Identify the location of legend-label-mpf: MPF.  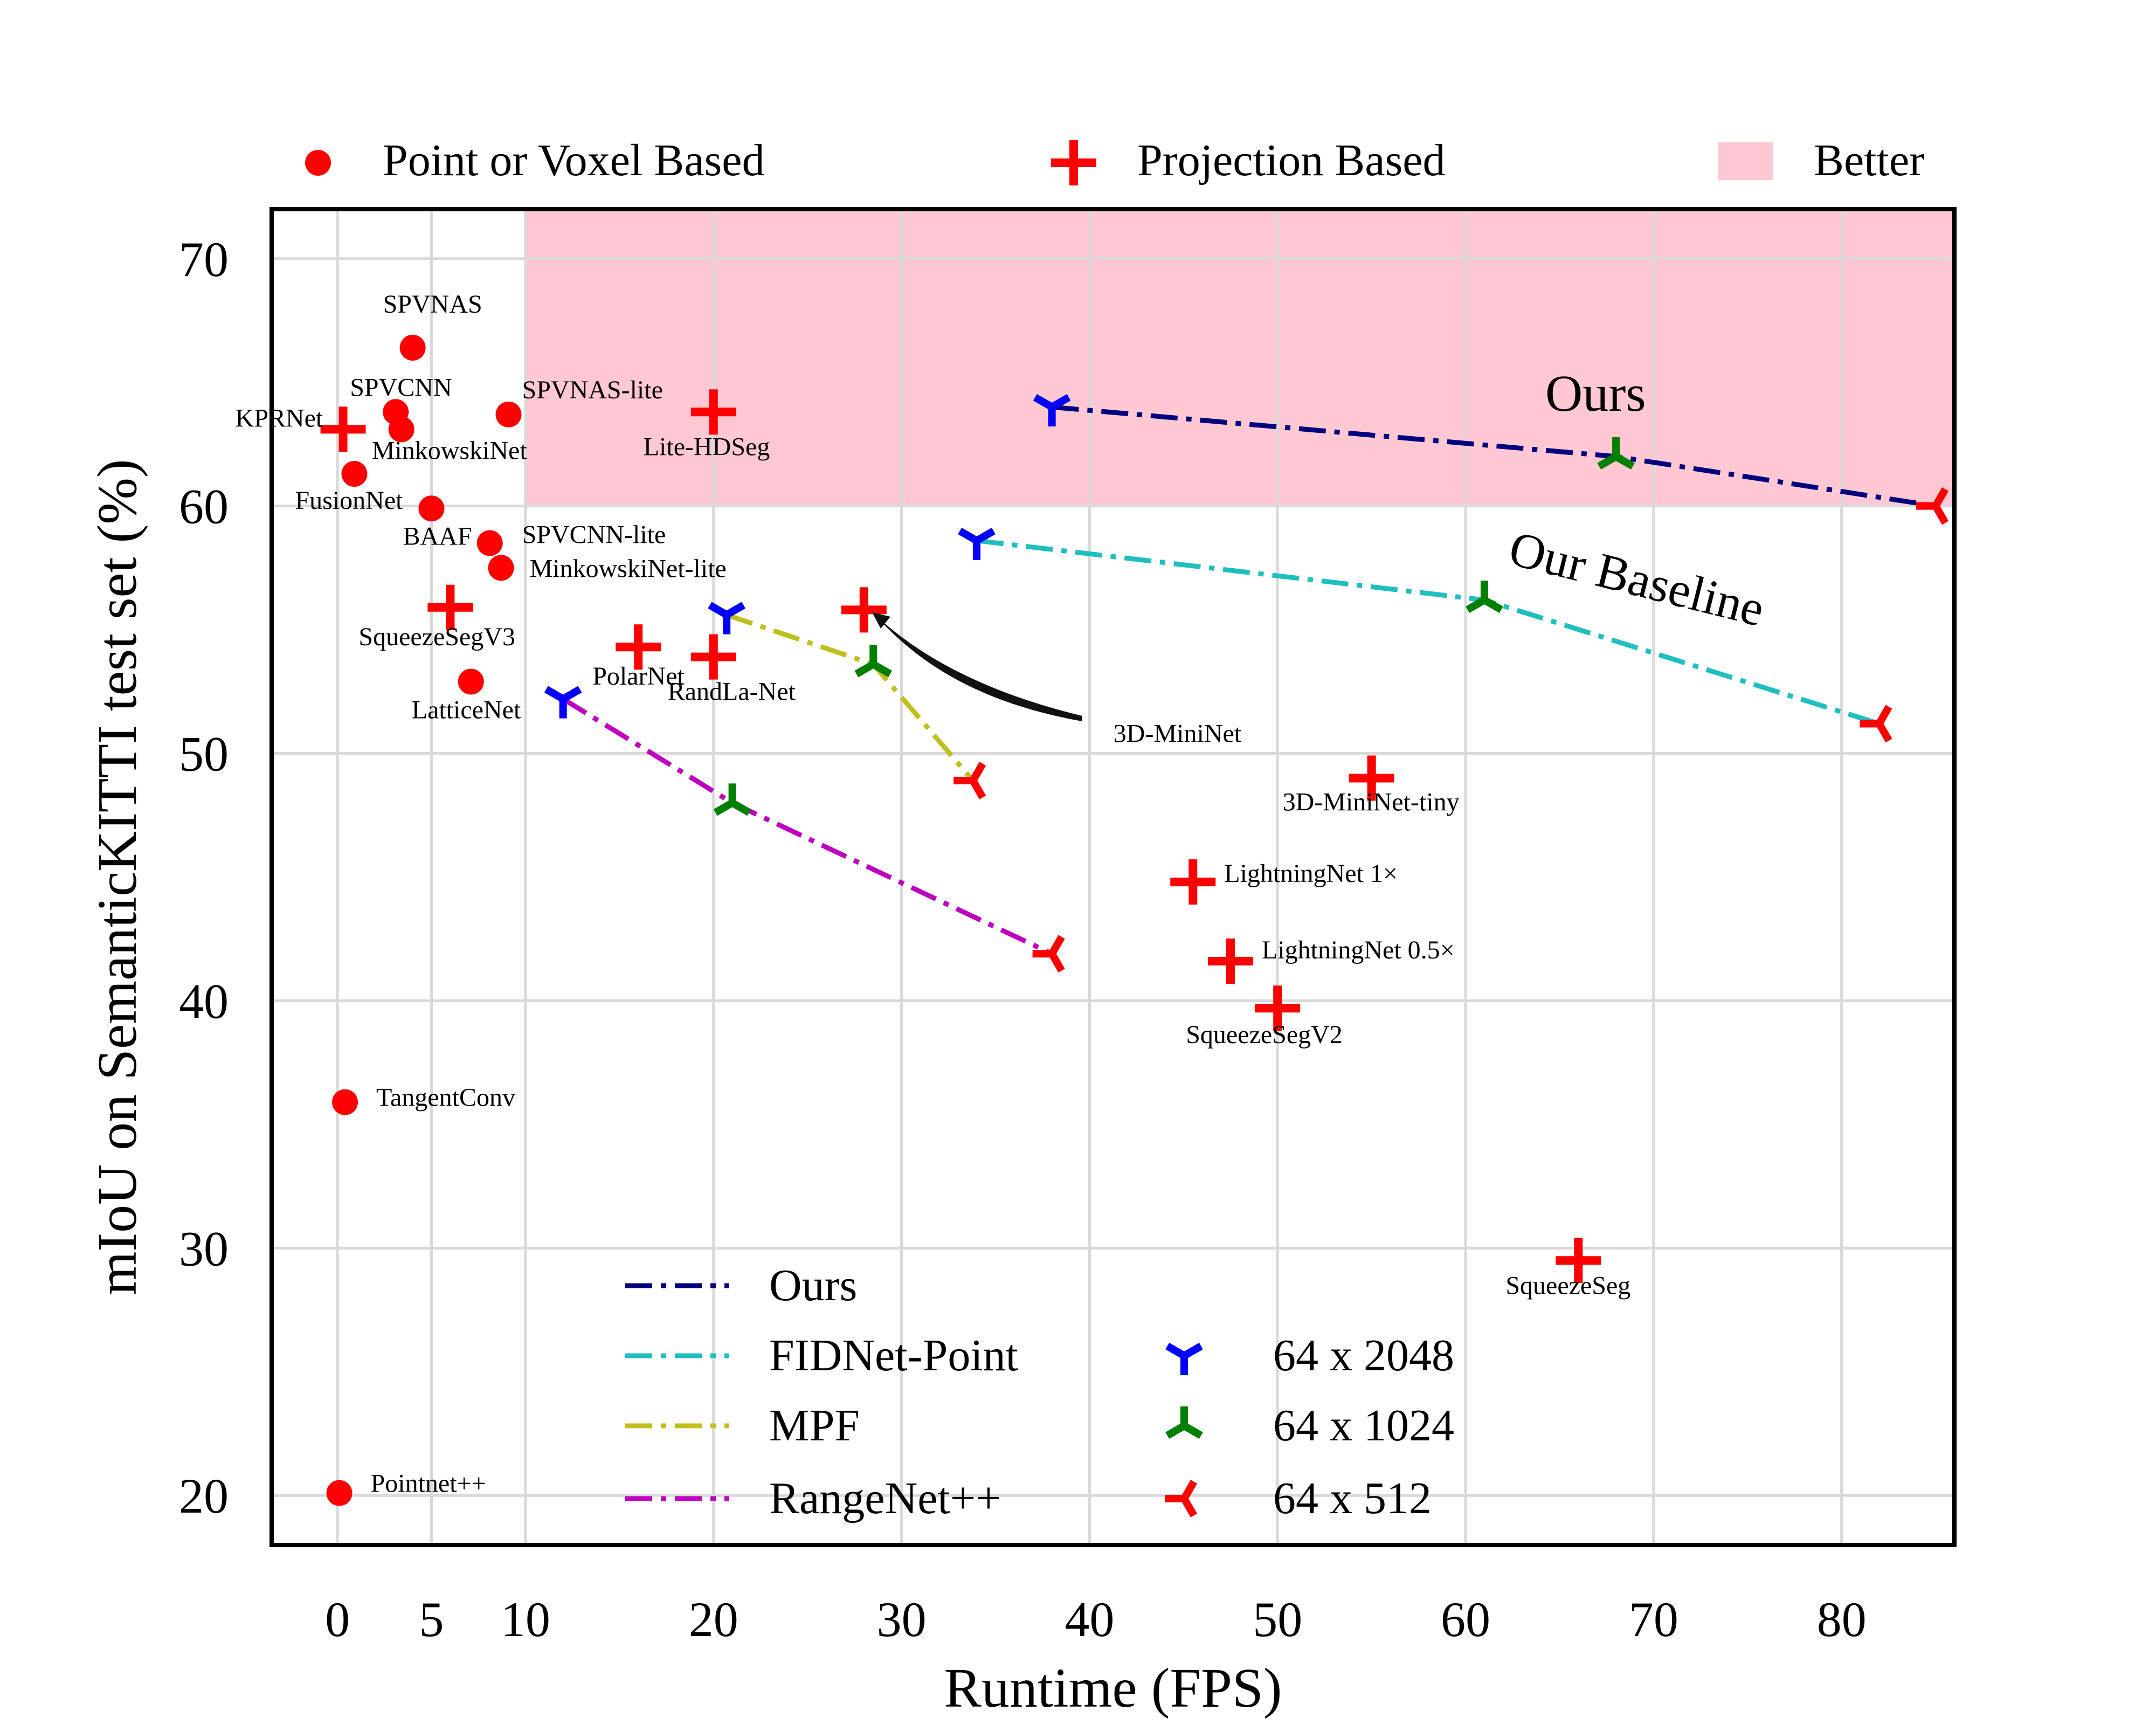
(814, 1425).